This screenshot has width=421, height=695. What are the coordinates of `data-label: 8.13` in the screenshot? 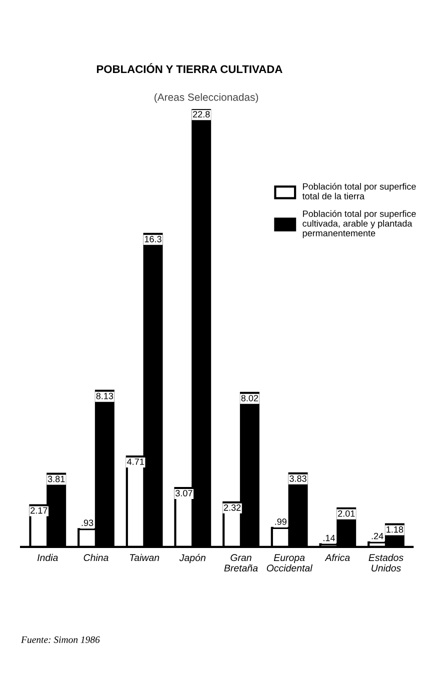 It's located at (105, 396).